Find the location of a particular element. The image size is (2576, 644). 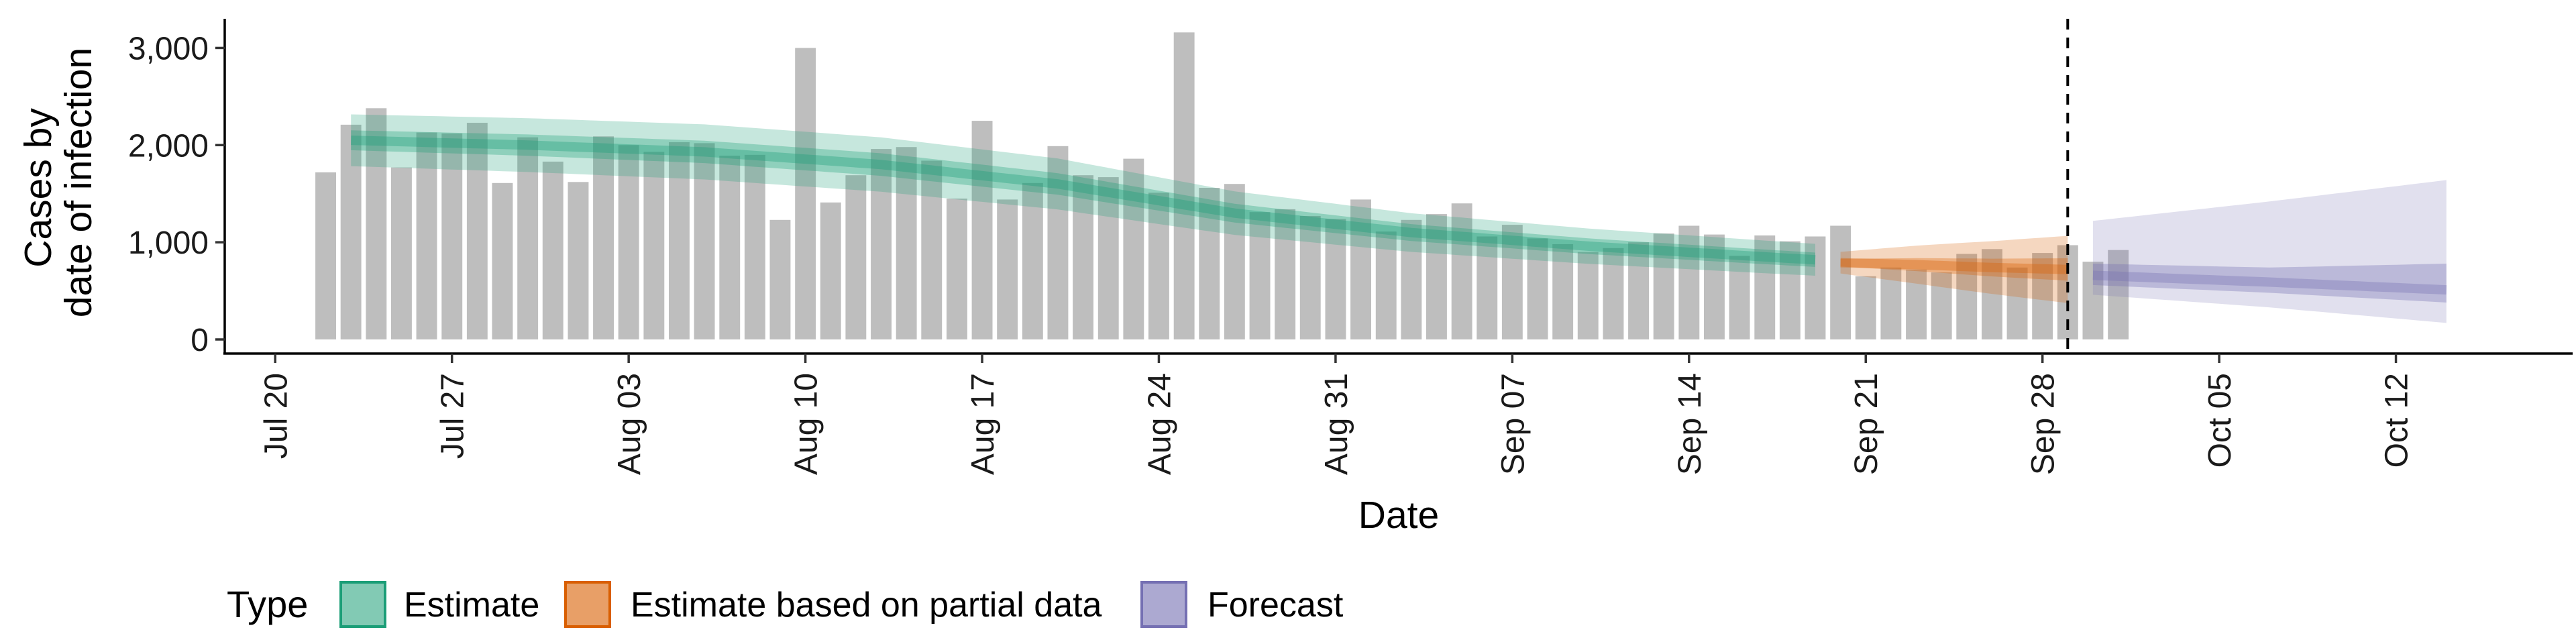

legend-title: Type is located at coordinates (267, 604).